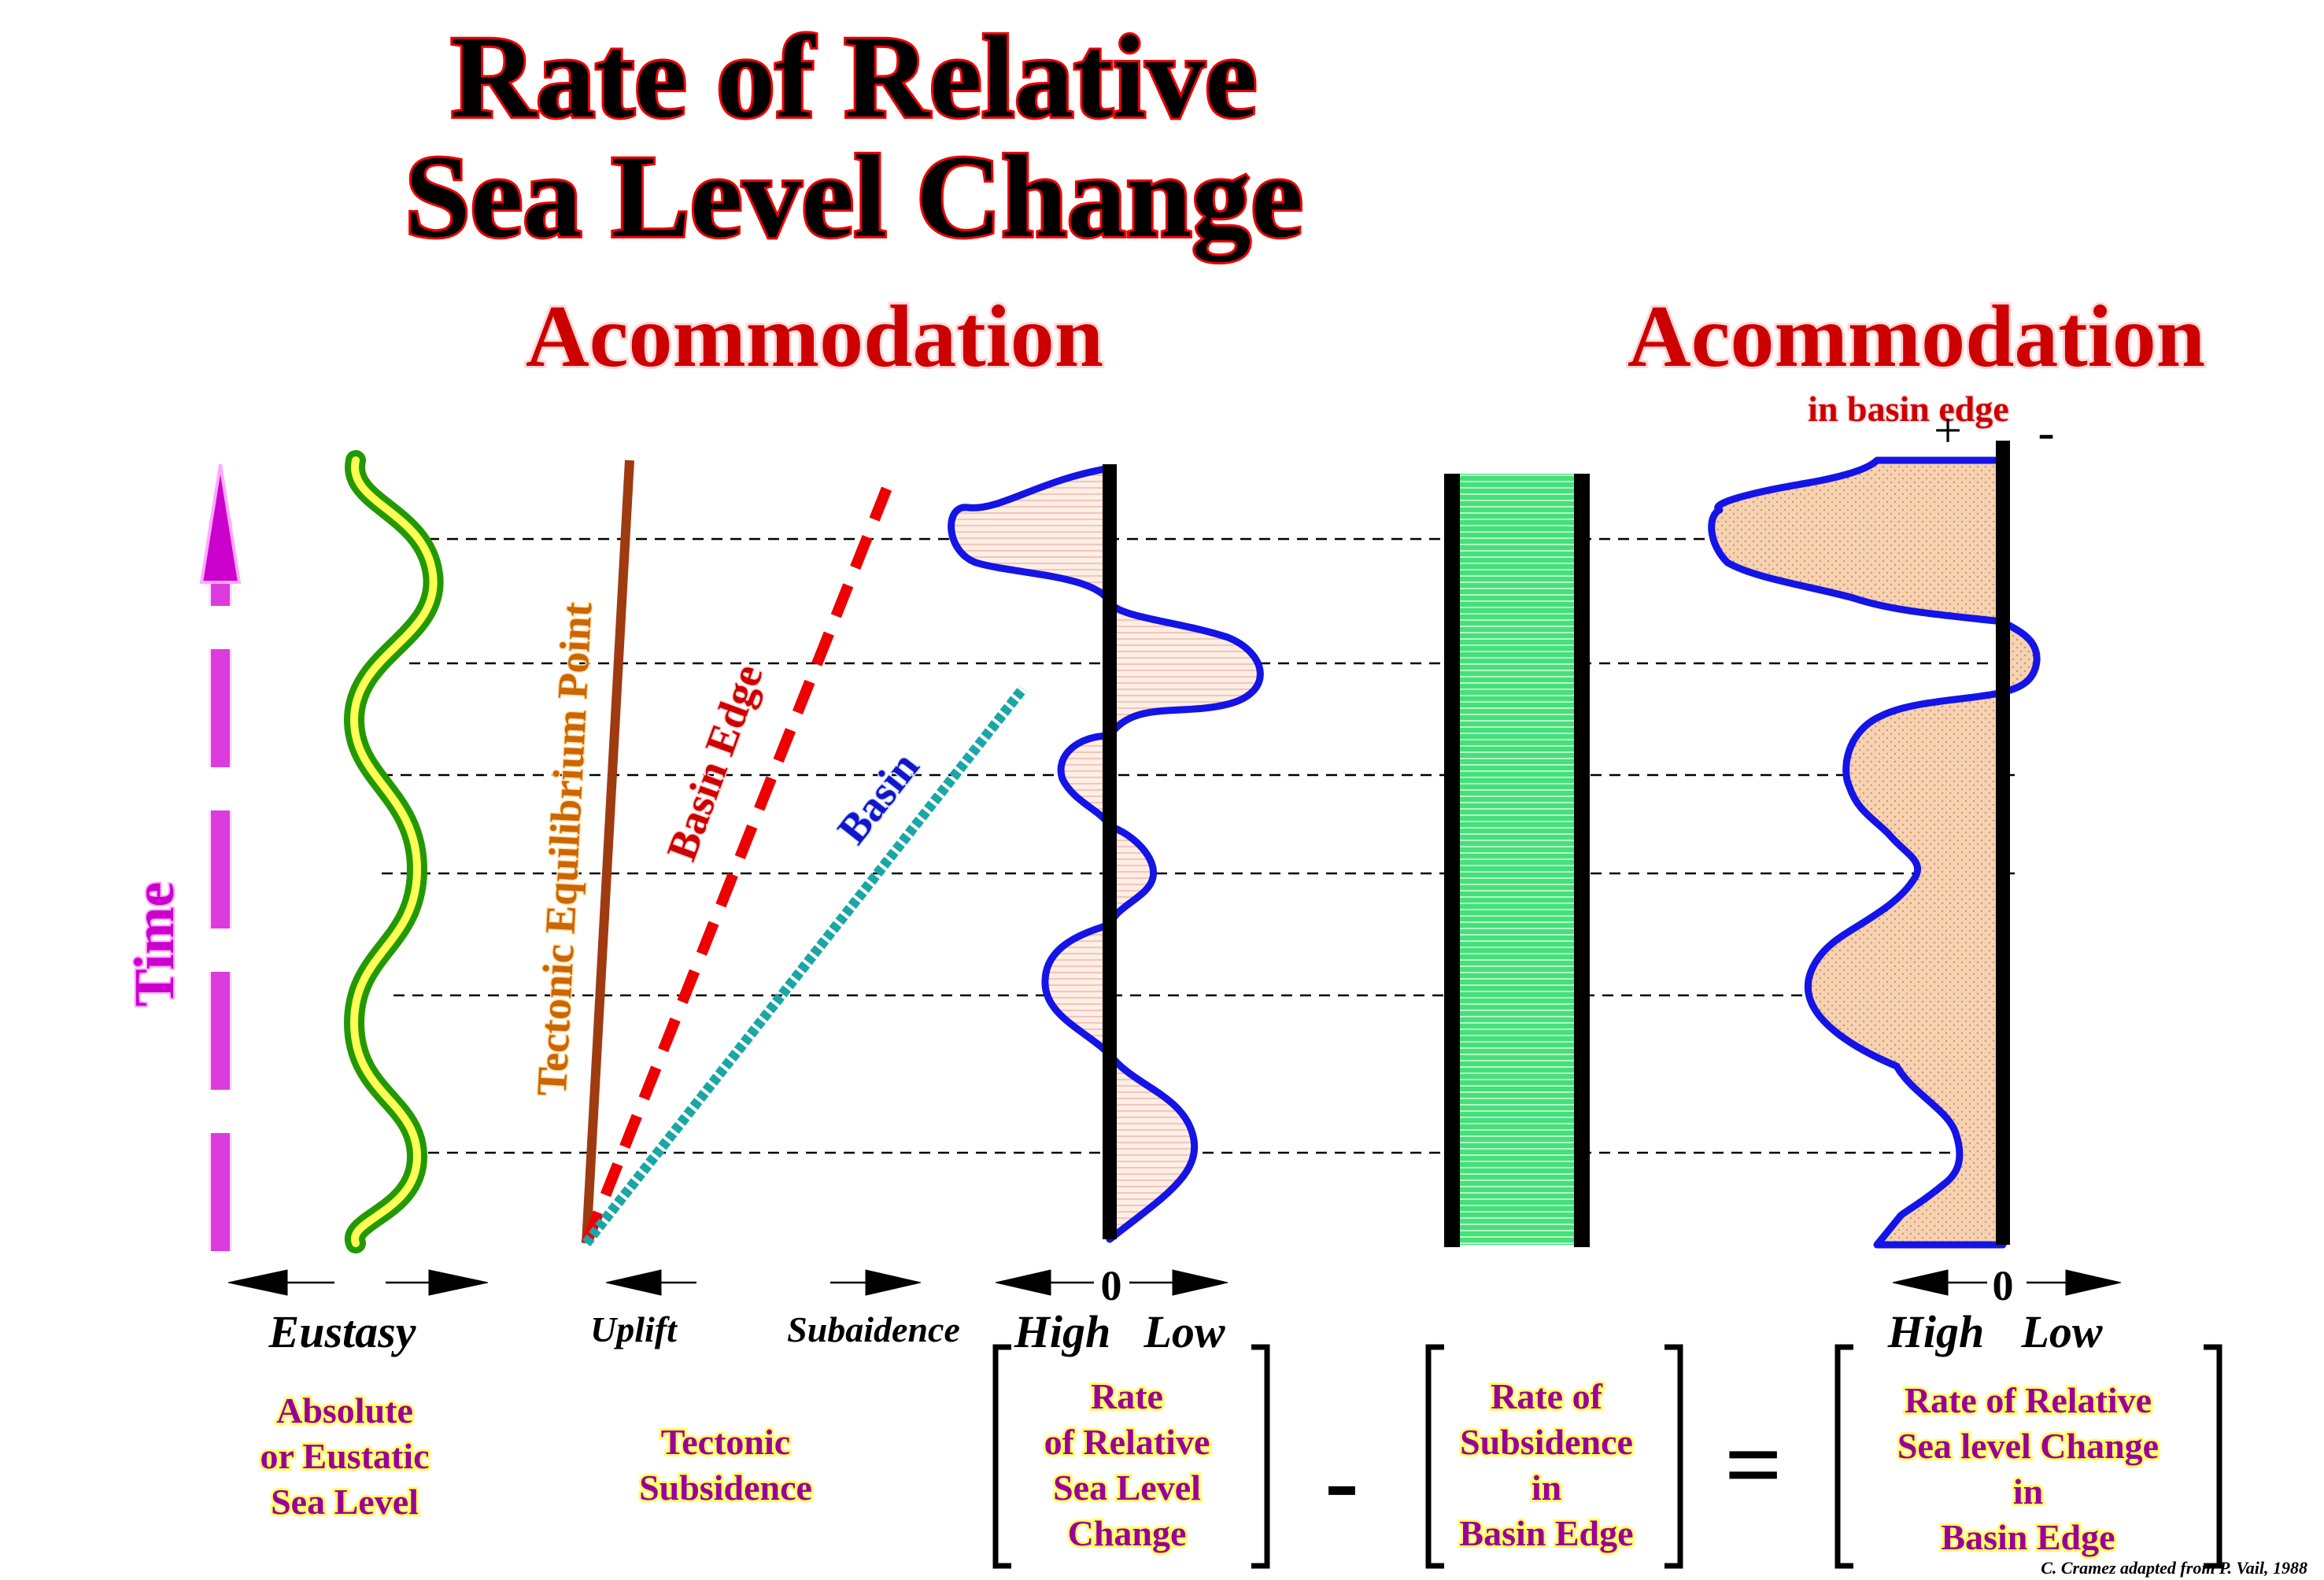 The image size is (2324, 1580). What do you see at coordinates (873, 1329) in the screenshot?
I see `subsidence-axis-label: Subaidence` at bounding box center [873, 1329].